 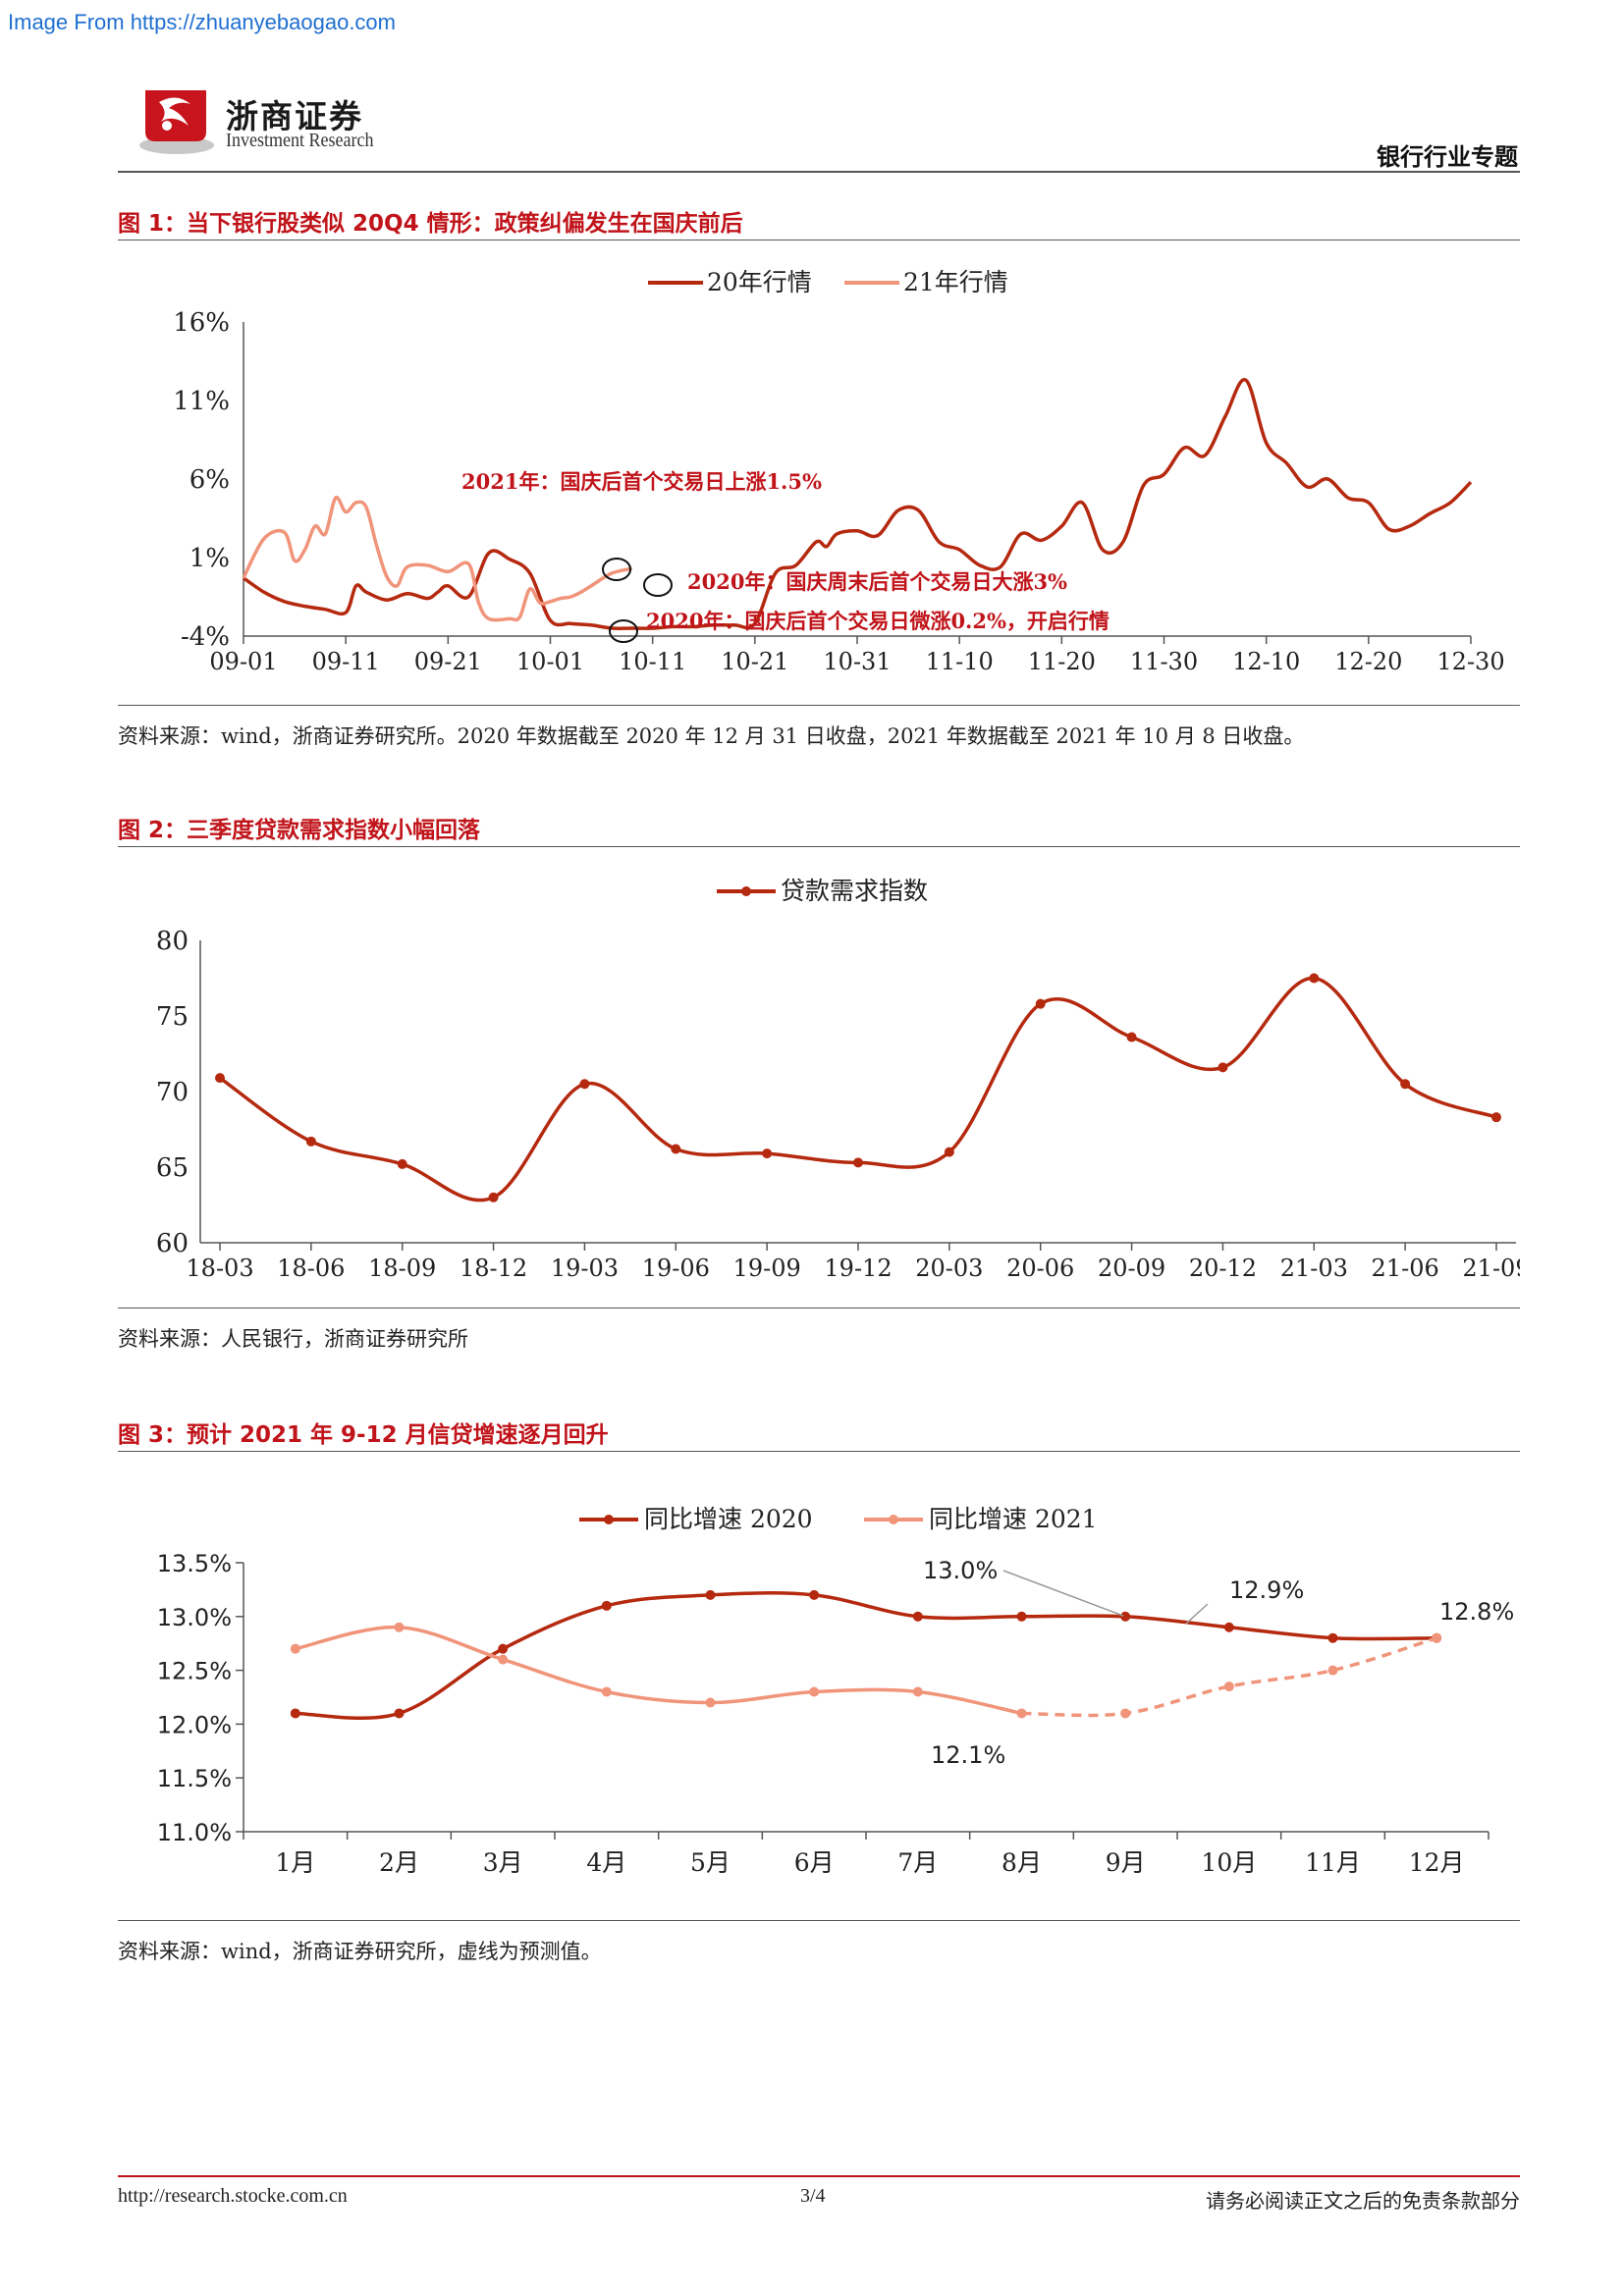 What do you see at coordinates (202, 22) in the screenshot?
I see `watermark-link: Image From https://zhuanyebaogao.com` at bounding box center [202, 22].